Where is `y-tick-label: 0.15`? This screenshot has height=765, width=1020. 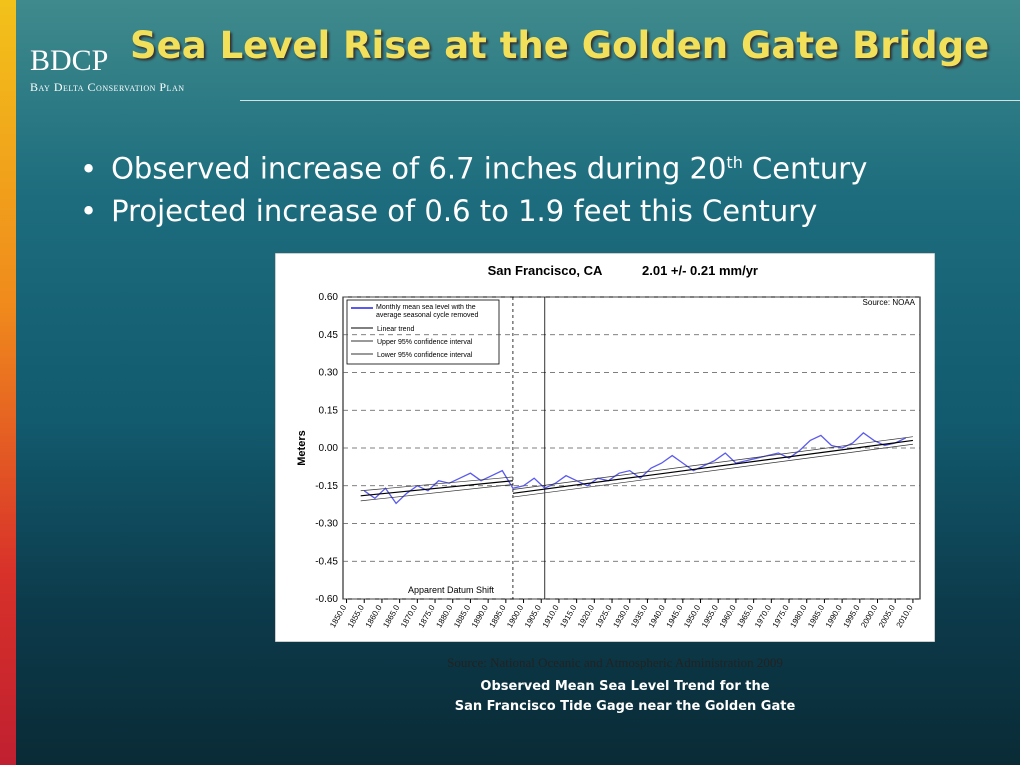
y-tick-label: 0.15 is located at coordinates (329, 410).